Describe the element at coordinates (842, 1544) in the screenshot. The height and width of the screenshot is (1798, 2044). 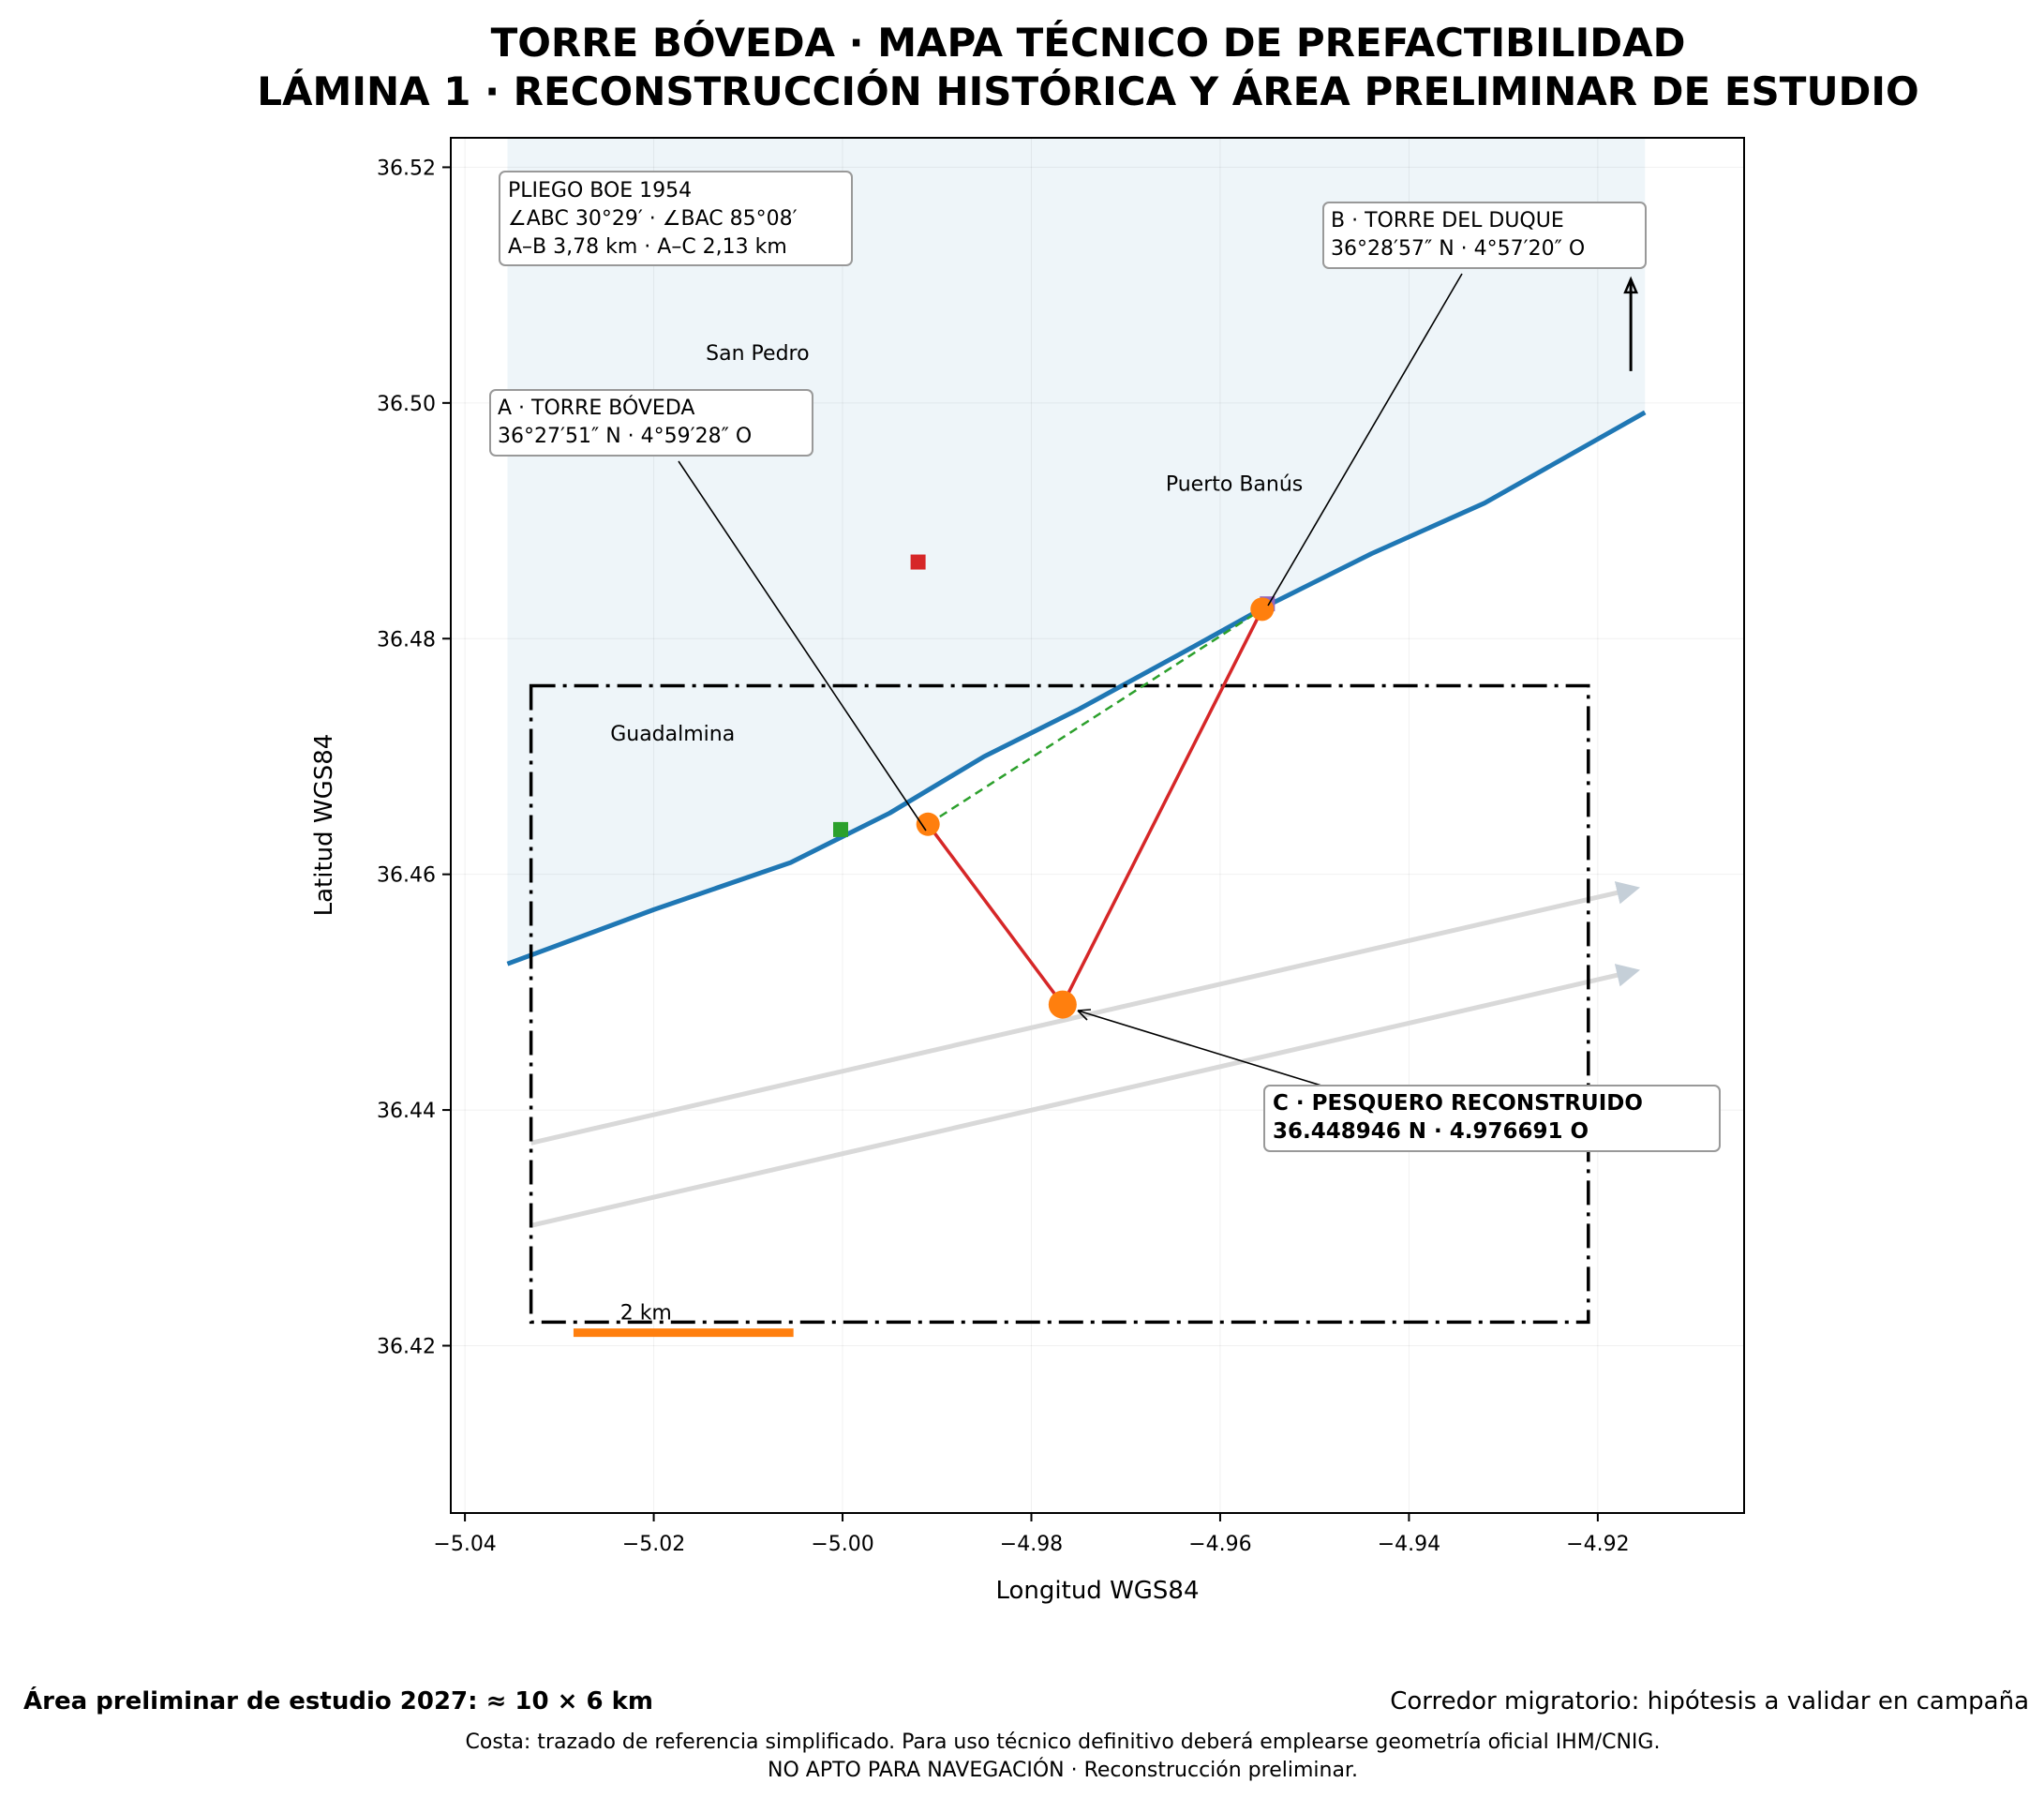
I see `x-tick-label: −5.00` at that location.